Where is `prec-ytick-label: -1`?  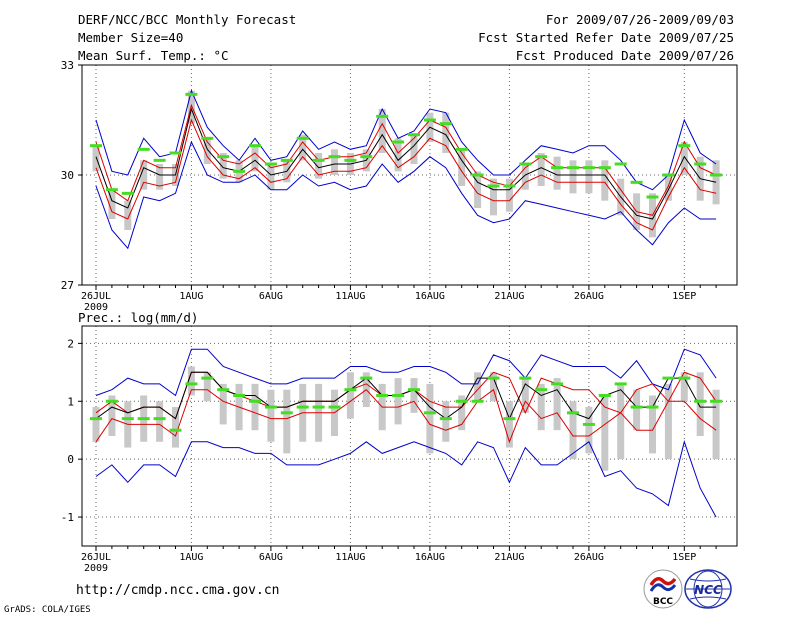 prec-ytick-label: -1 is located at coordinates (67, 517).